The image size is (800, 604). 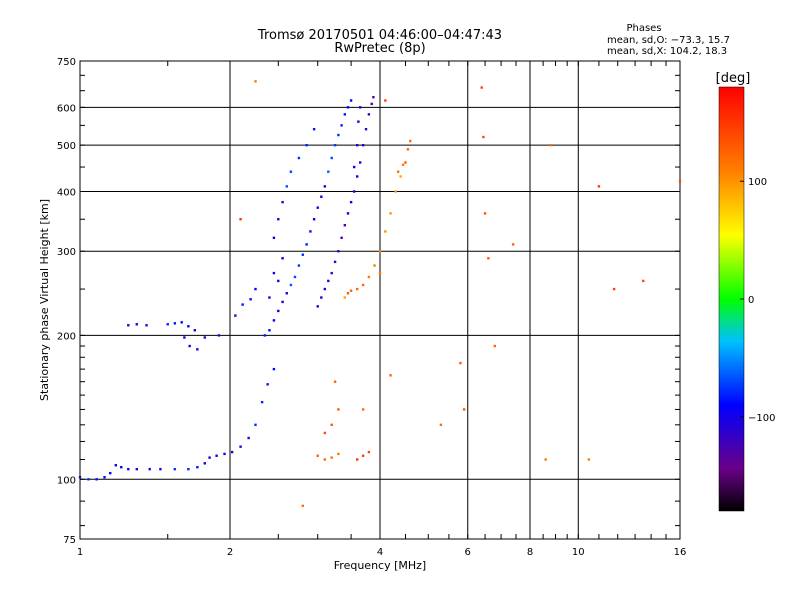 What do you see at coordinates (733, 78) in the screenshot?
I see `colorbar-label: [deg]` at bounding box center [733, 78].